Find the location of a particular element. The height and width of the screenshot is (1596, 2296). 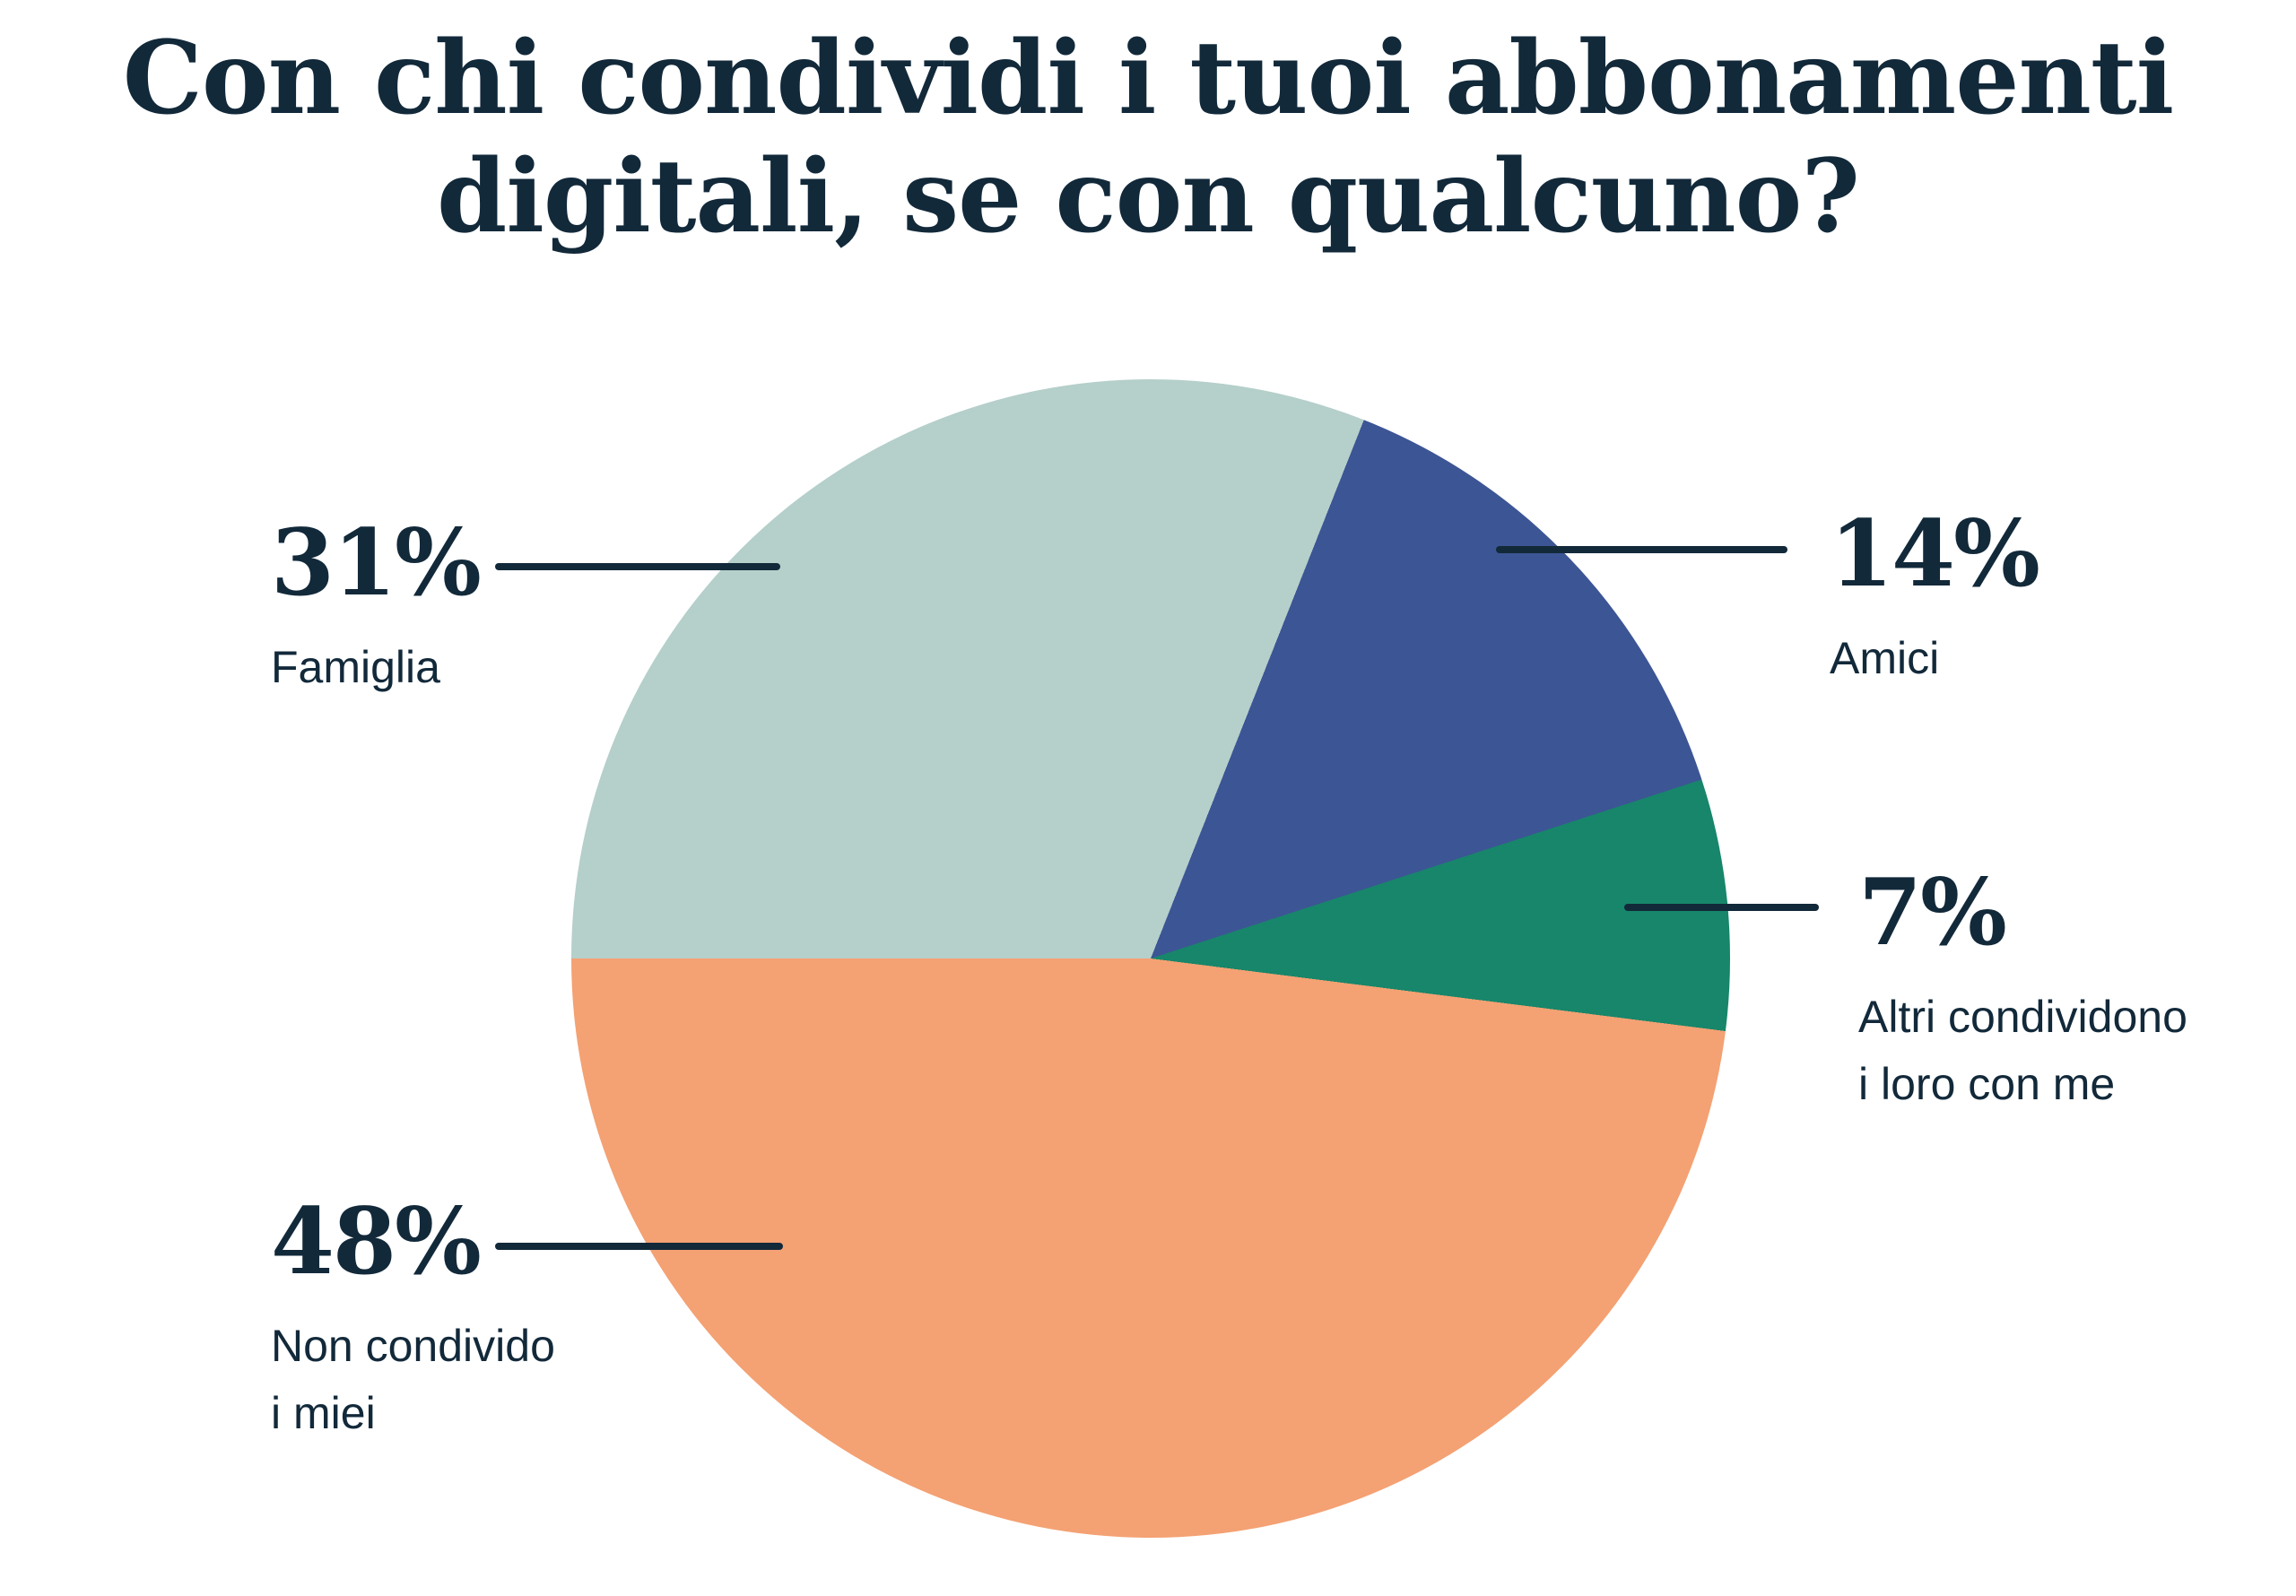

slice-label-group-amici: 14% Amici is located at coordinates (1935, 596).